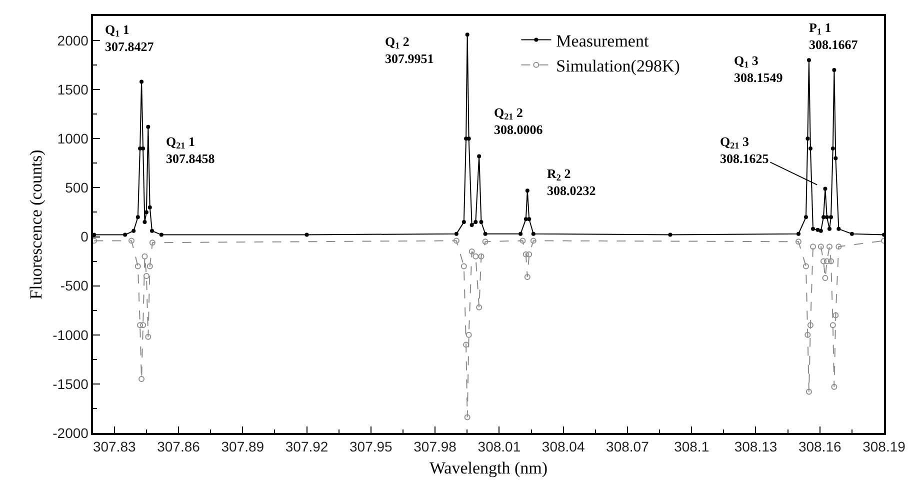 This screenshot has width=918, height=492. I want to click on legend-label: Simulation(298K), so click(618, 66).